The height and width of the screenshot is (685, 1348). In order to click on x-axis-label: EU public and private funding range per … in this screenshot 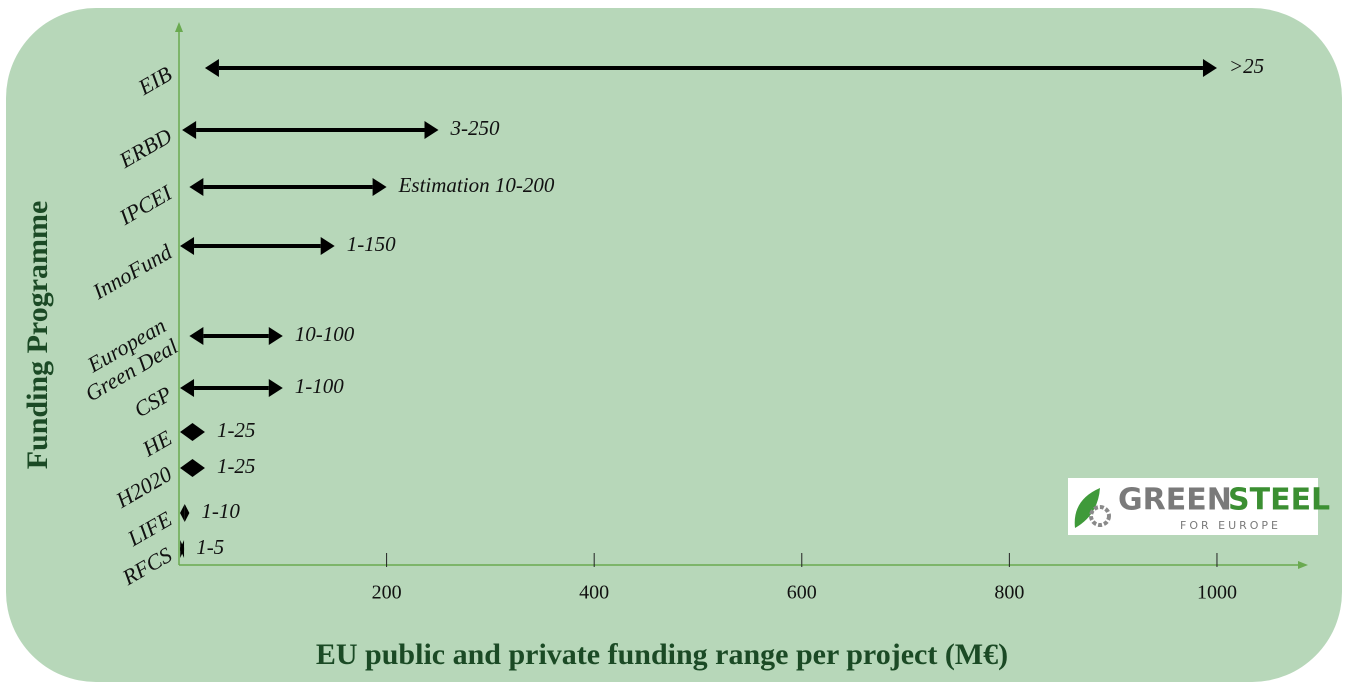, I will do `click(662, 654)`.